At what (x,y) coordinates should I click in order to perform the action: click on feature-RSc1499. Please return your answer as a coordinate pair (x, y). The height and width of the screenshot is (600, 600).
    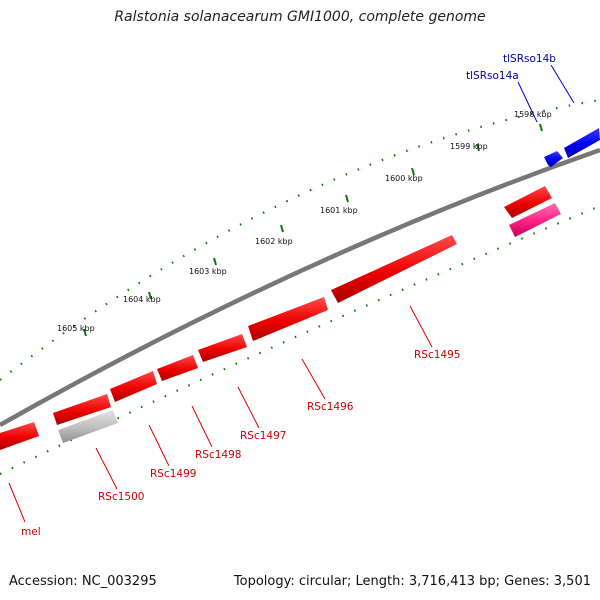
    Looking at the image, I should click on (133, 386).